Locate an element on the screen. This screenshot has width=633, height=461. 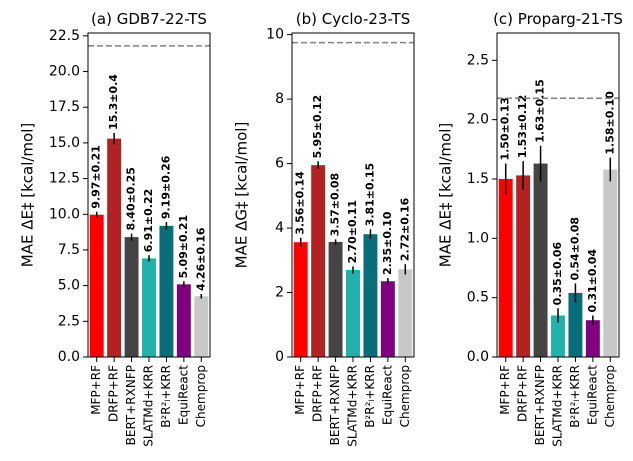
chart-title: (a) GDB7-22-TS is located at coordinates (149, 19).